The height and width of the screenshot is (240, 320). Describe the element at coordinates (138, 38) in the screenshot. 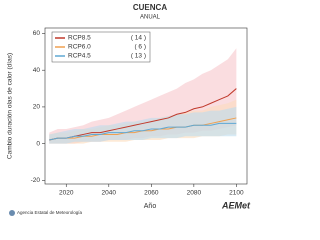

I see `legend-note: ( 14 )` at that location.